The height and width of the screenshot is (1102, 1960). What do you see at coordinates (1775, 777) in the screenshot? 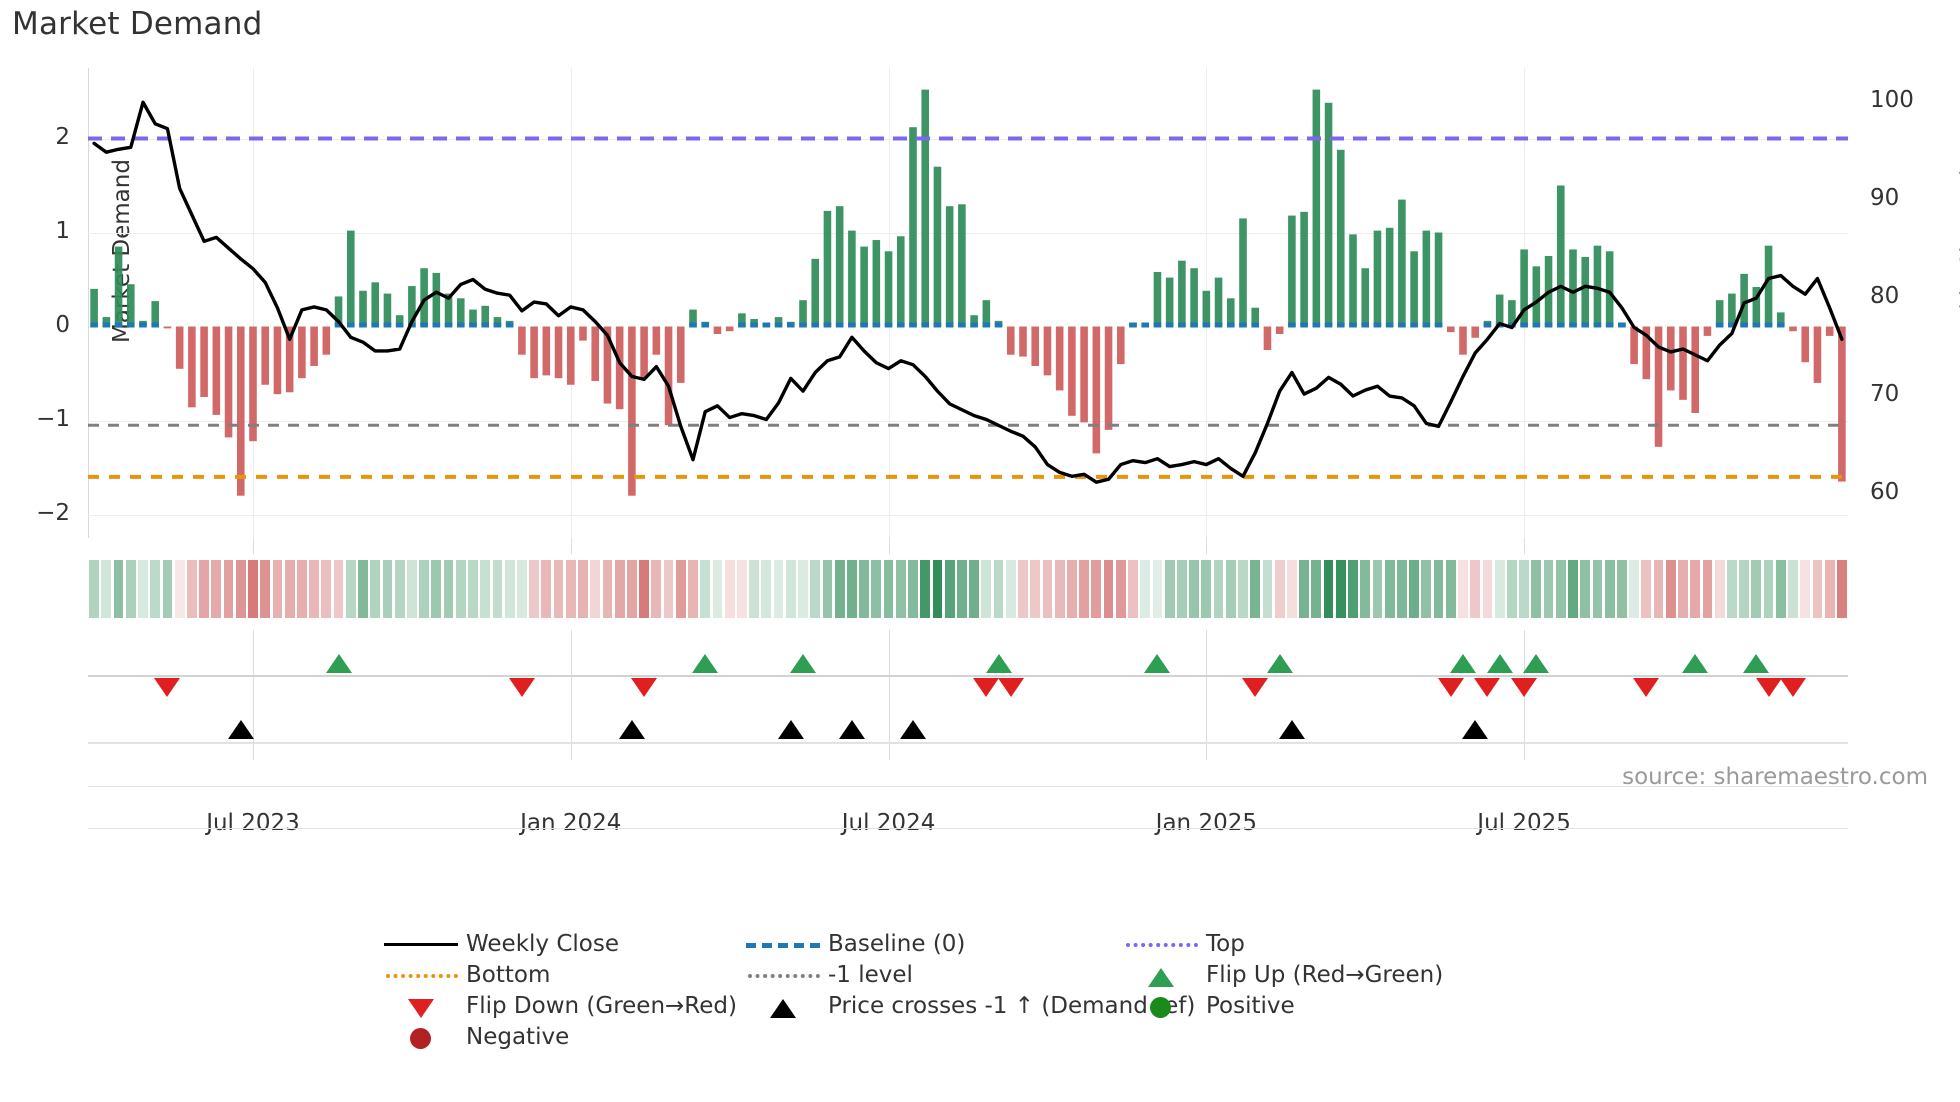
I see `source-attribution: source: sharemaestro.com` at bounding box center [1775, 777].